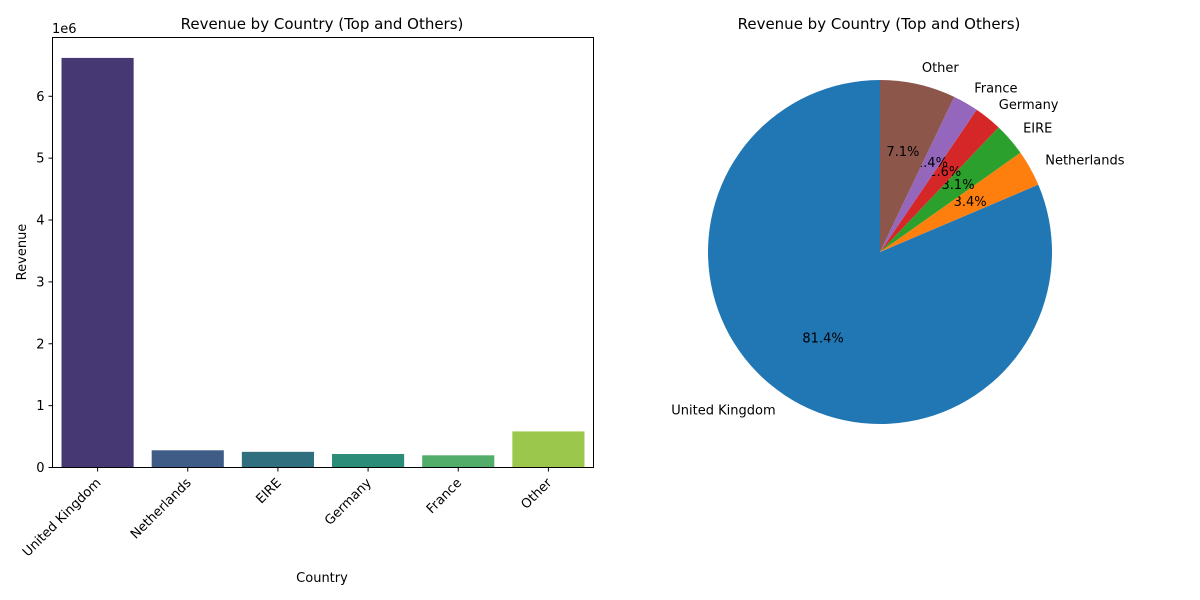 The image size is (1200, 600). Describe the element at coordinates (40, 282) in the screenshot. I see `y-tick-label: 3` at that location.